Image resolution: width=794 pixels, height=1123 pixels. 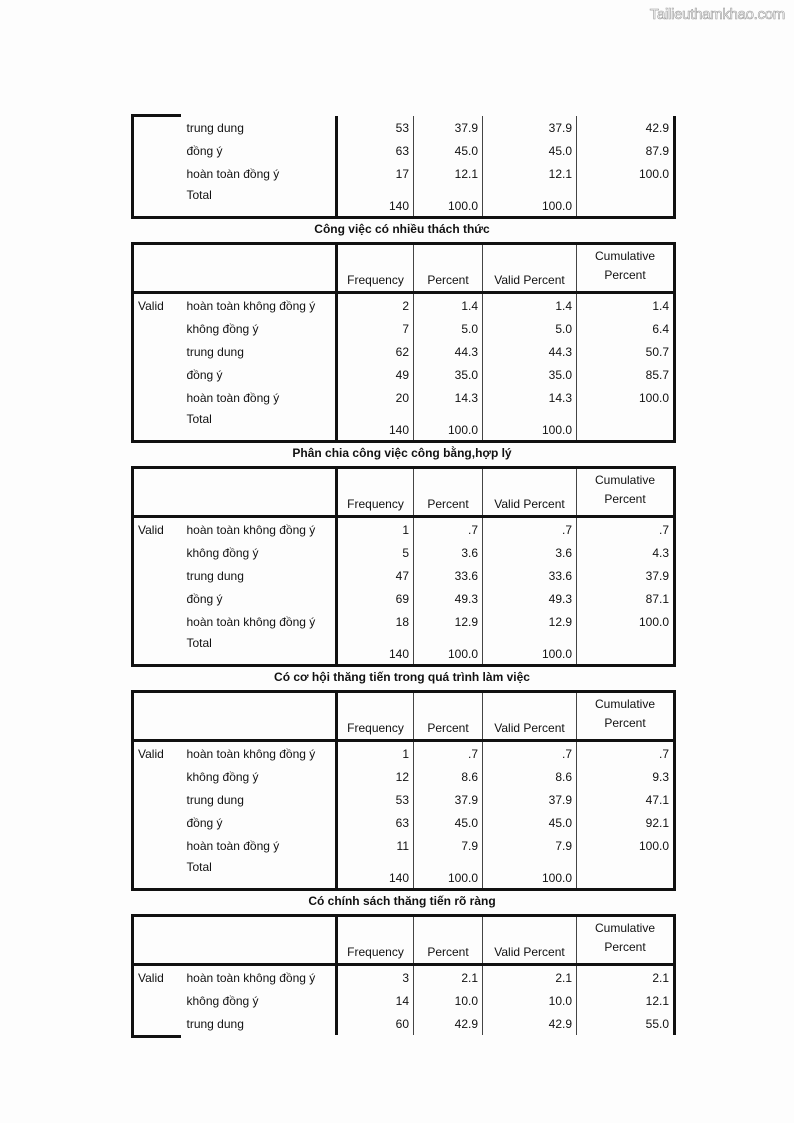 What do you see at coordinates (448, 845) in the screenshot?
I see `cell-value: 7.9` at bounding box center [448, 845].